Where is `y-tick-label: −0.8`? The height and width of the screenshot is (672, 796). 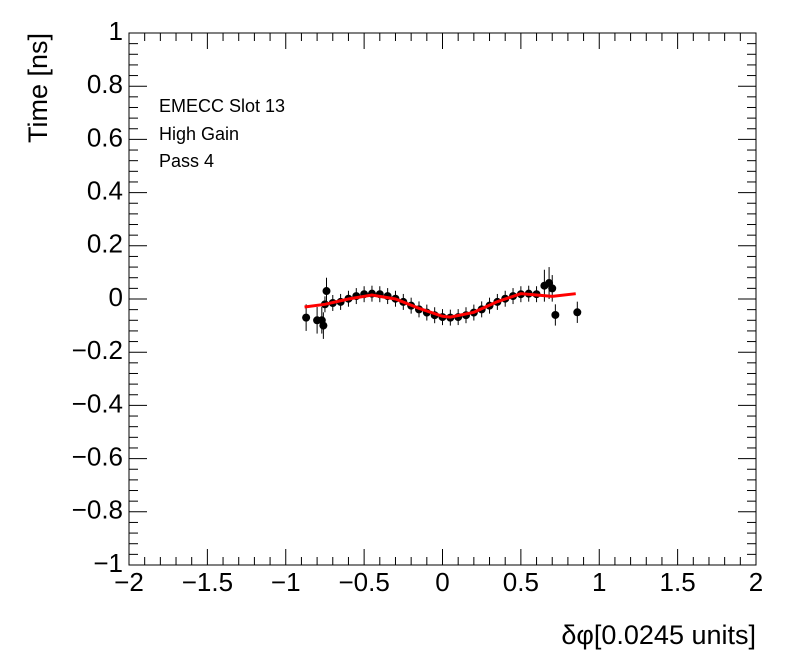
y-tick-label: −0.8 is located at coordinates (97, 510).